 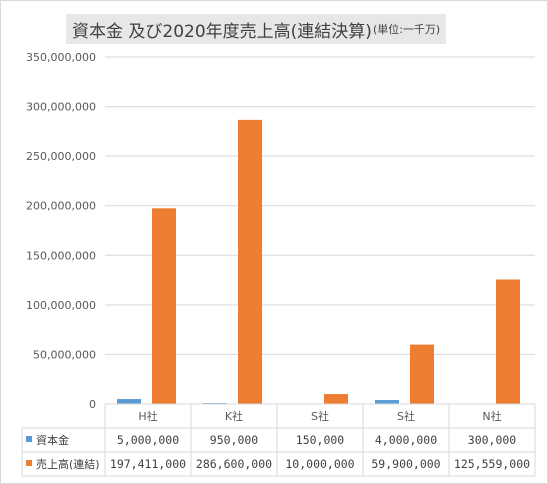 I want to click on y-tick-label: 100,000,000, so click(x=61, y=305).